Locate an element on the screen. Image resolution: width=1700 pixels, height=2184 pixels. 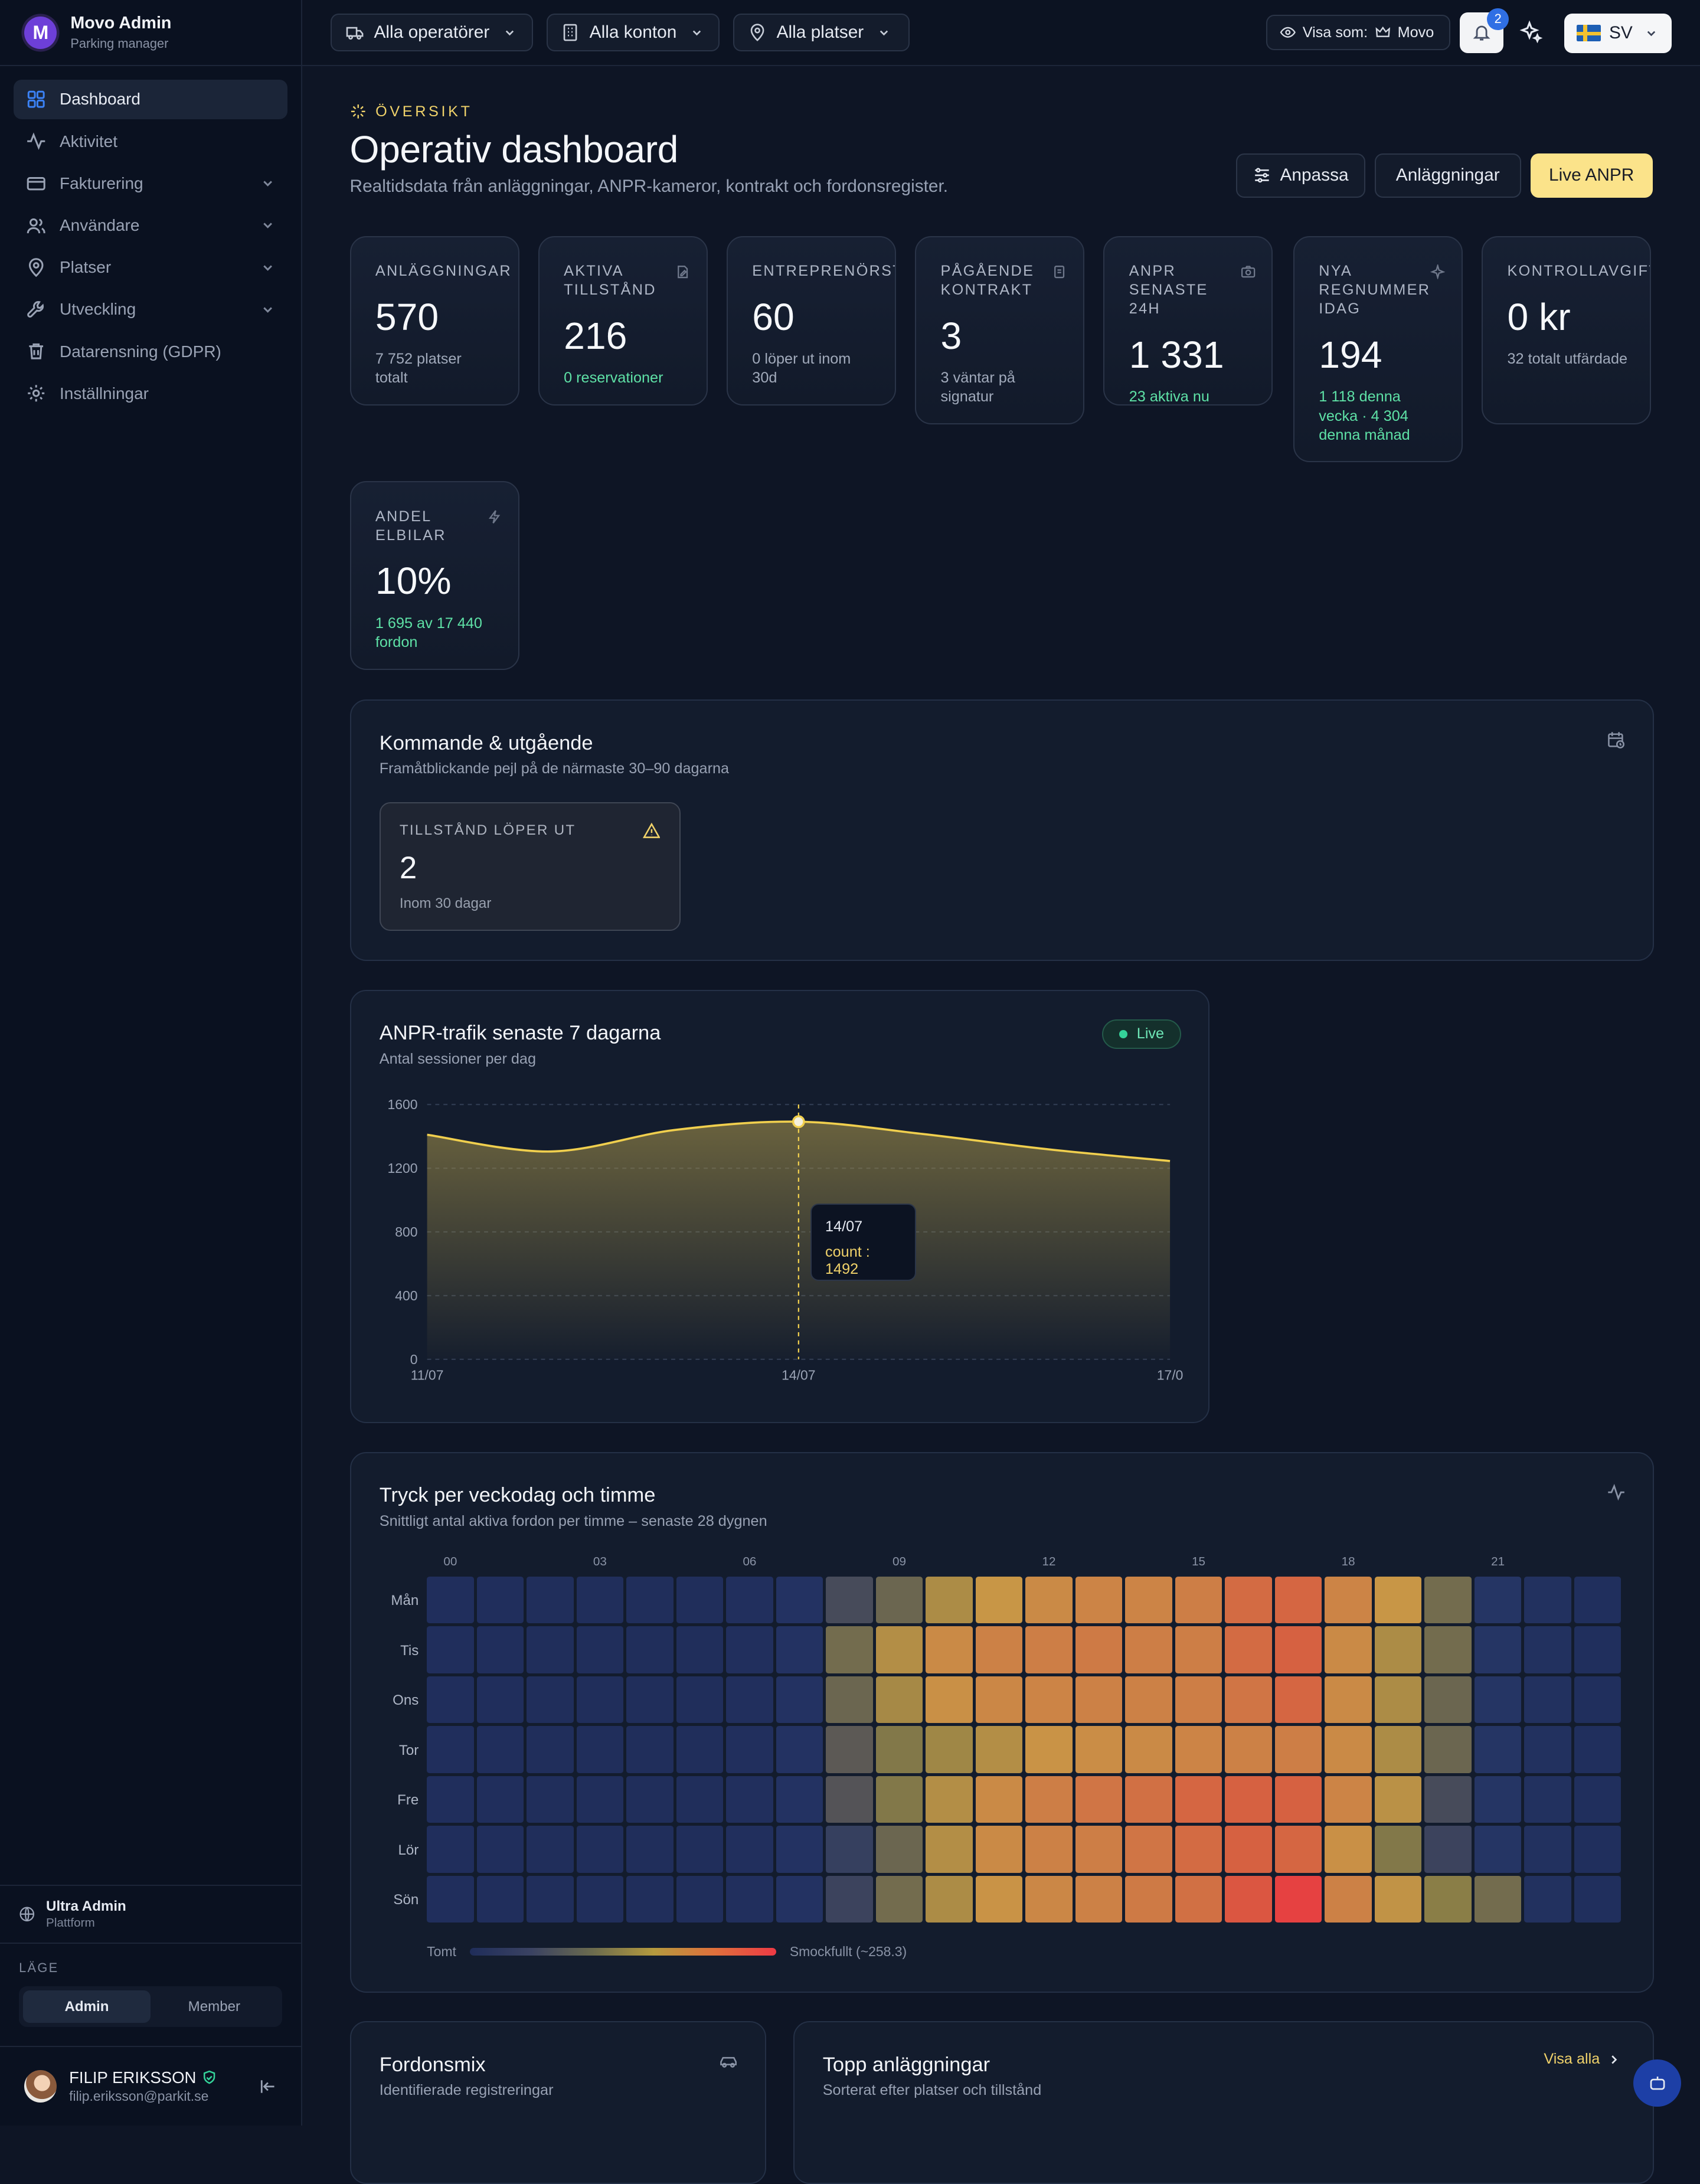
live-anpr-button: Live ANPR is located at coordinates (1592, 175).